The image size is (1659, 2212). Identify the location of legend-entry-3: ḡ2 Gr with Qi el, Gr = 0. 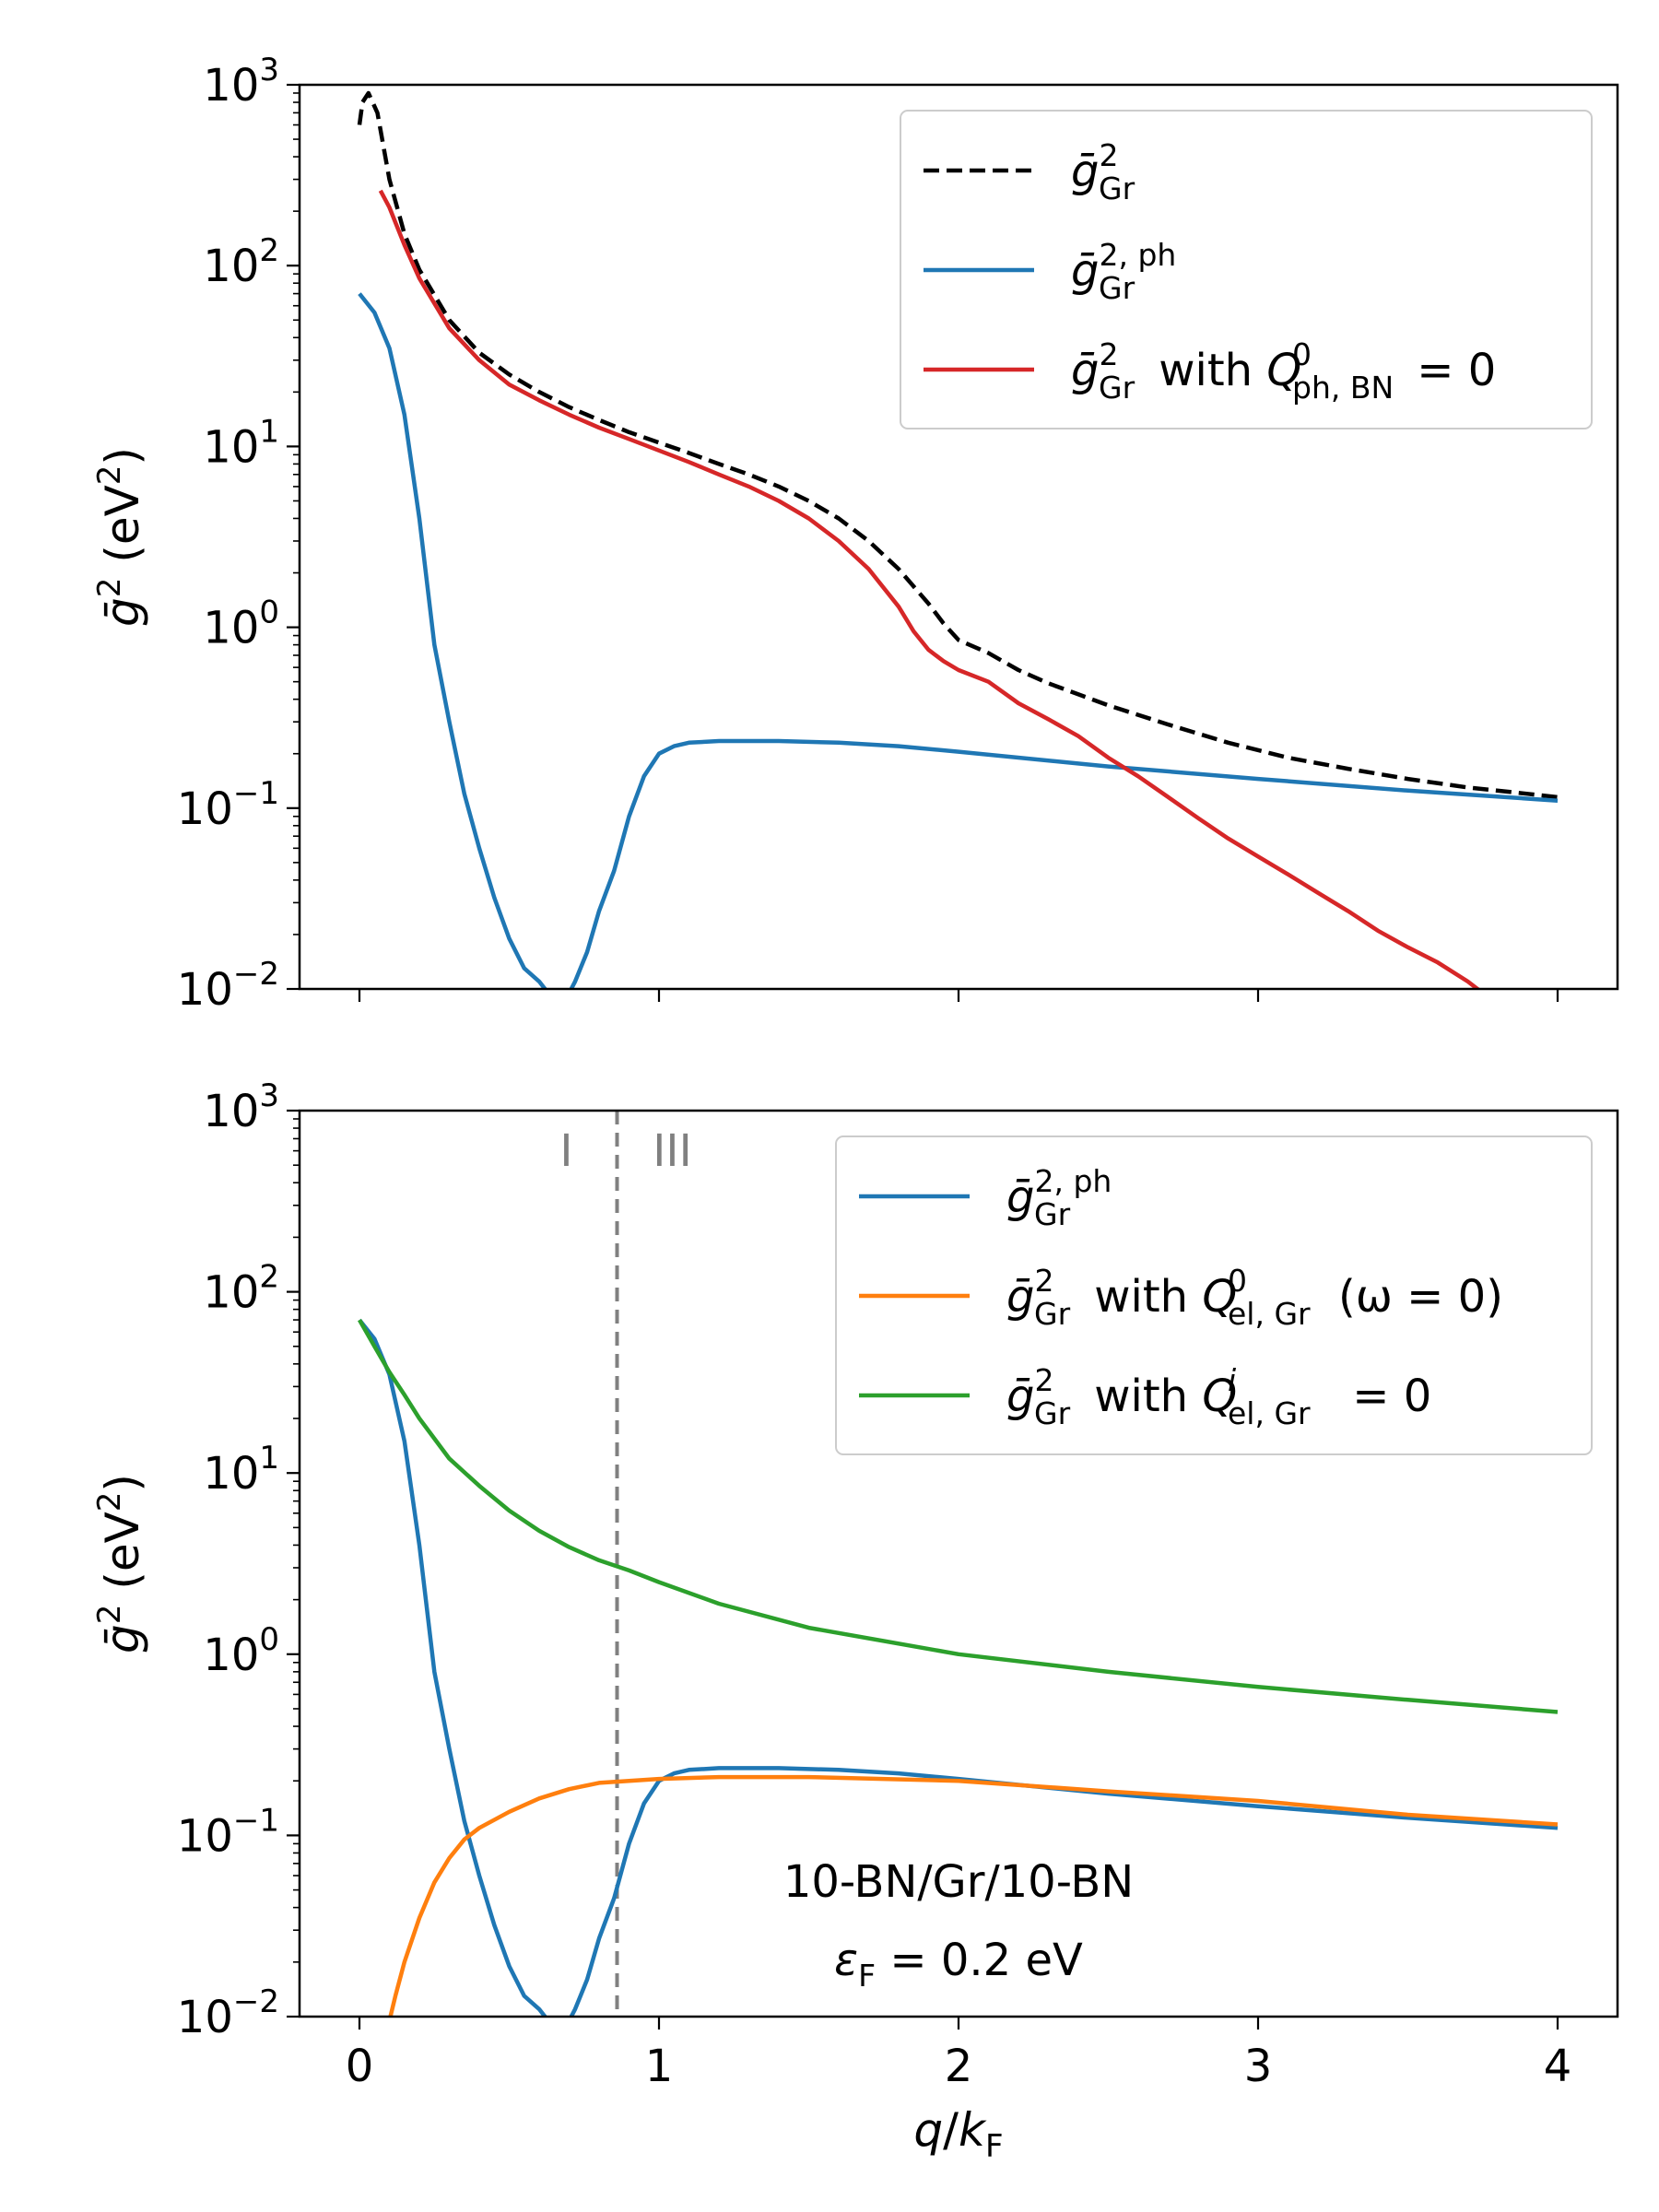
(1218, 1396).